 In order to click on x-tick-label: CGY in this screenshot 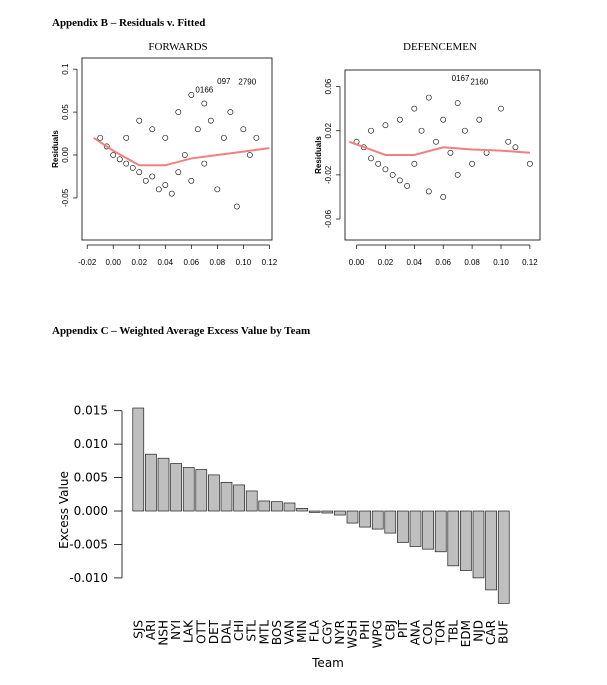, I will do `click(327, 631)`.